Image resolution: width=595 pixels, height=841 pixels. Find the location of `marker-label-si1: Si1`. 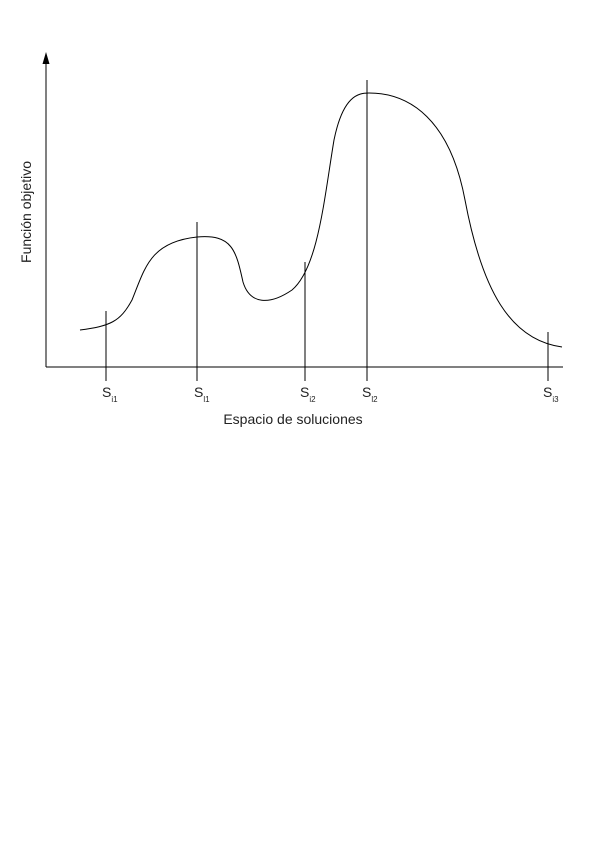

marker-label-si1: Si1 is located at coordinates (110, 394).